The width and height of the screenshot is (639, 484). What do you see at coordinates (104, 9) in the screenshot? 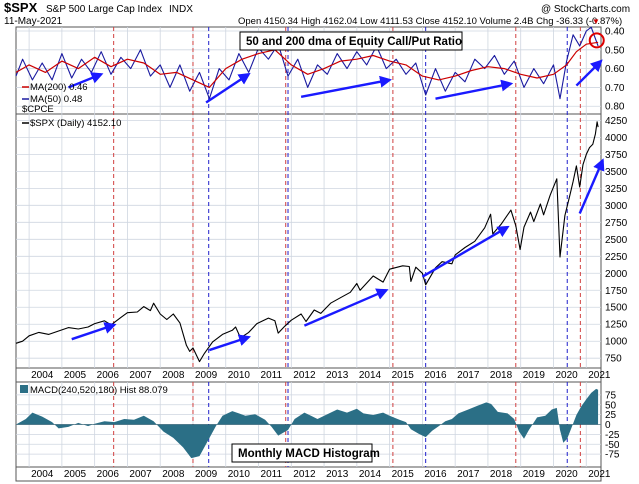
I see `index-name: S&P 500 Large Cap Index` at bounding box center [104, 9].